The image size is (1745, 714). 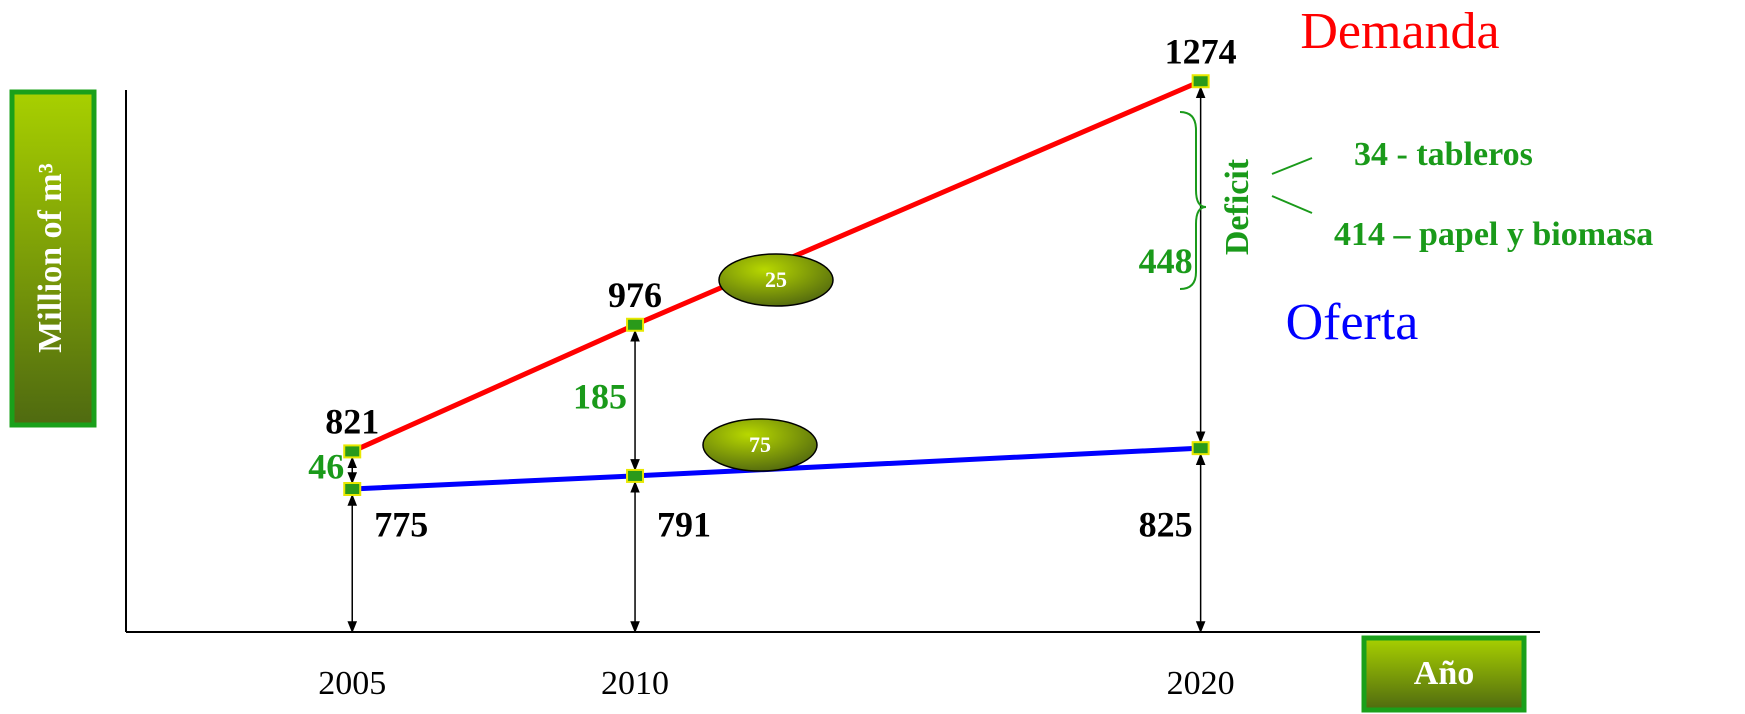 I want to click on value-label: 821, so click(x=352, y=422).